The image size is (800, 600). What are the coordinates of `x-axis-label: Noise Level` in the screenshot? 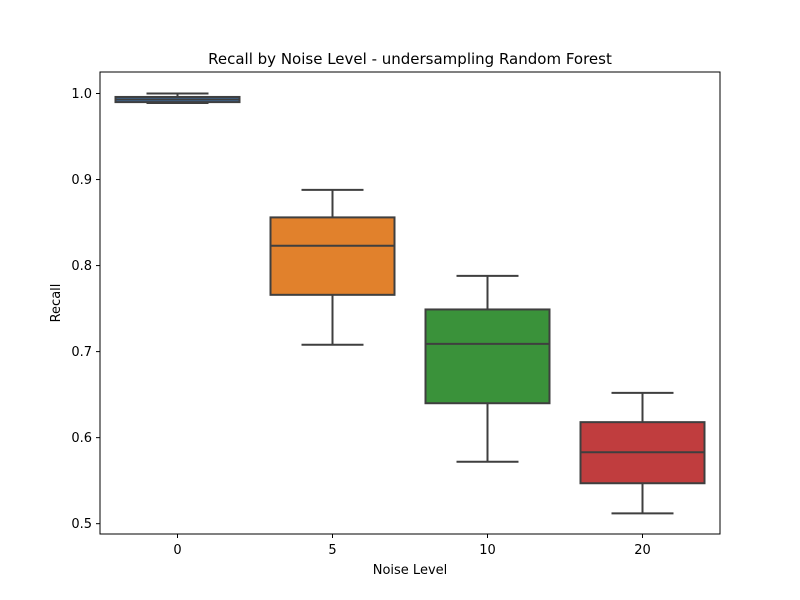 It's located at (410, 570).